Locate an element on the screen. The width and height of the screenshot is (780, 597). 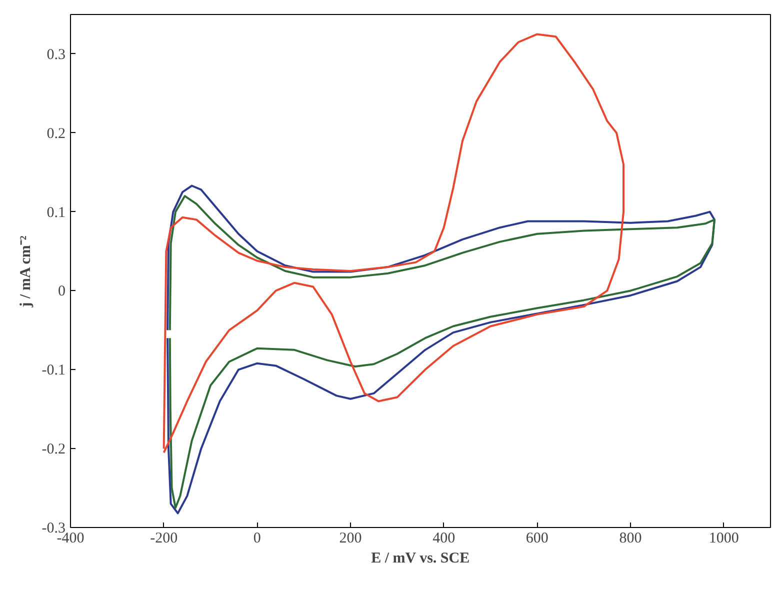
x-tick-label: 1000 is located at coordinates (723, 538).